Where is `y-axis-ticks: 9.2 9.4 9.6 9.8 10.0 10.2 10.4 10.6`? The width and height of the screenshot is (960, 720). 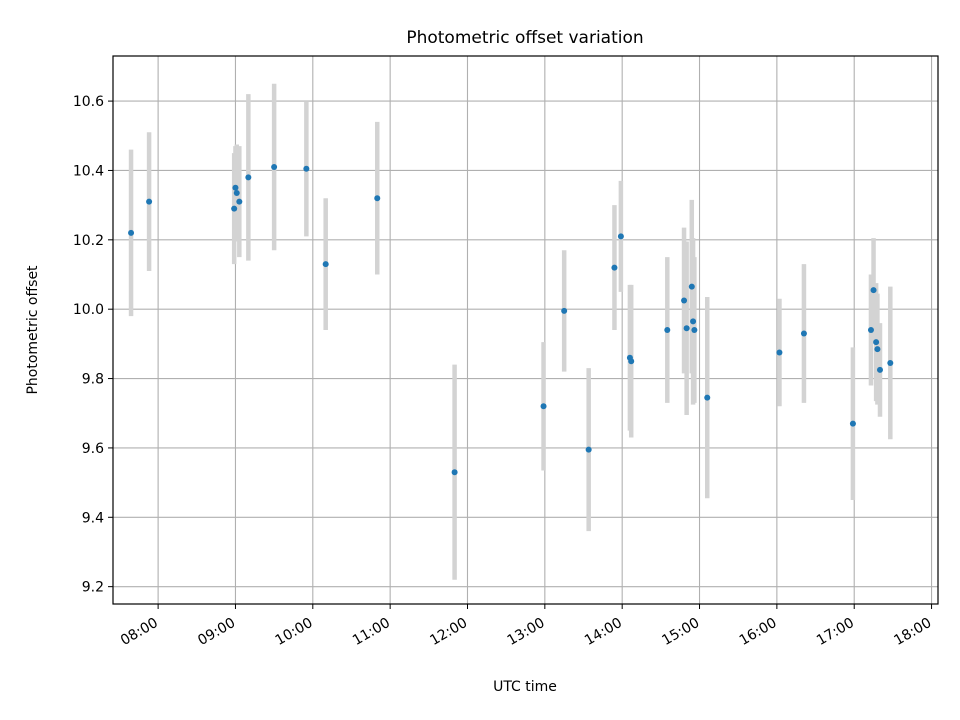
y-axis-ticks: 9.2 9.4 9.6 9.8 10.0 10.2 10.4 10.6 is located at coordinates (93, 345).